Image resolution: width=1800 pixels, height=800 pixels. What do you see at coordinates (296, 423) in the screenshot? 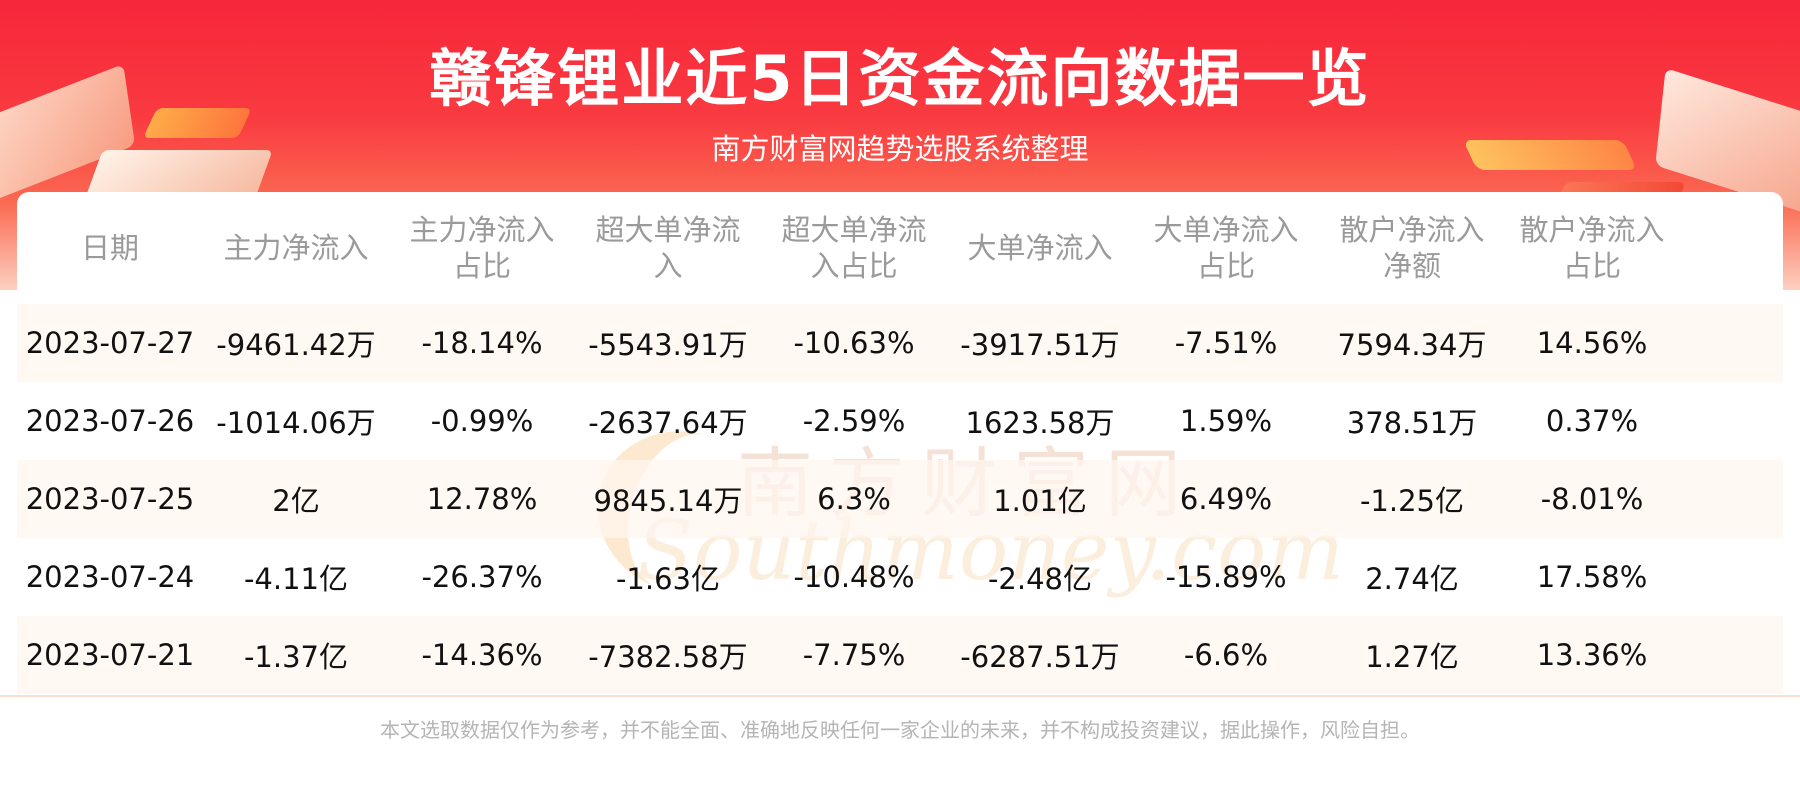
I see `cell-main-inflow: -1014.06万` at bounding box center [296, 423].